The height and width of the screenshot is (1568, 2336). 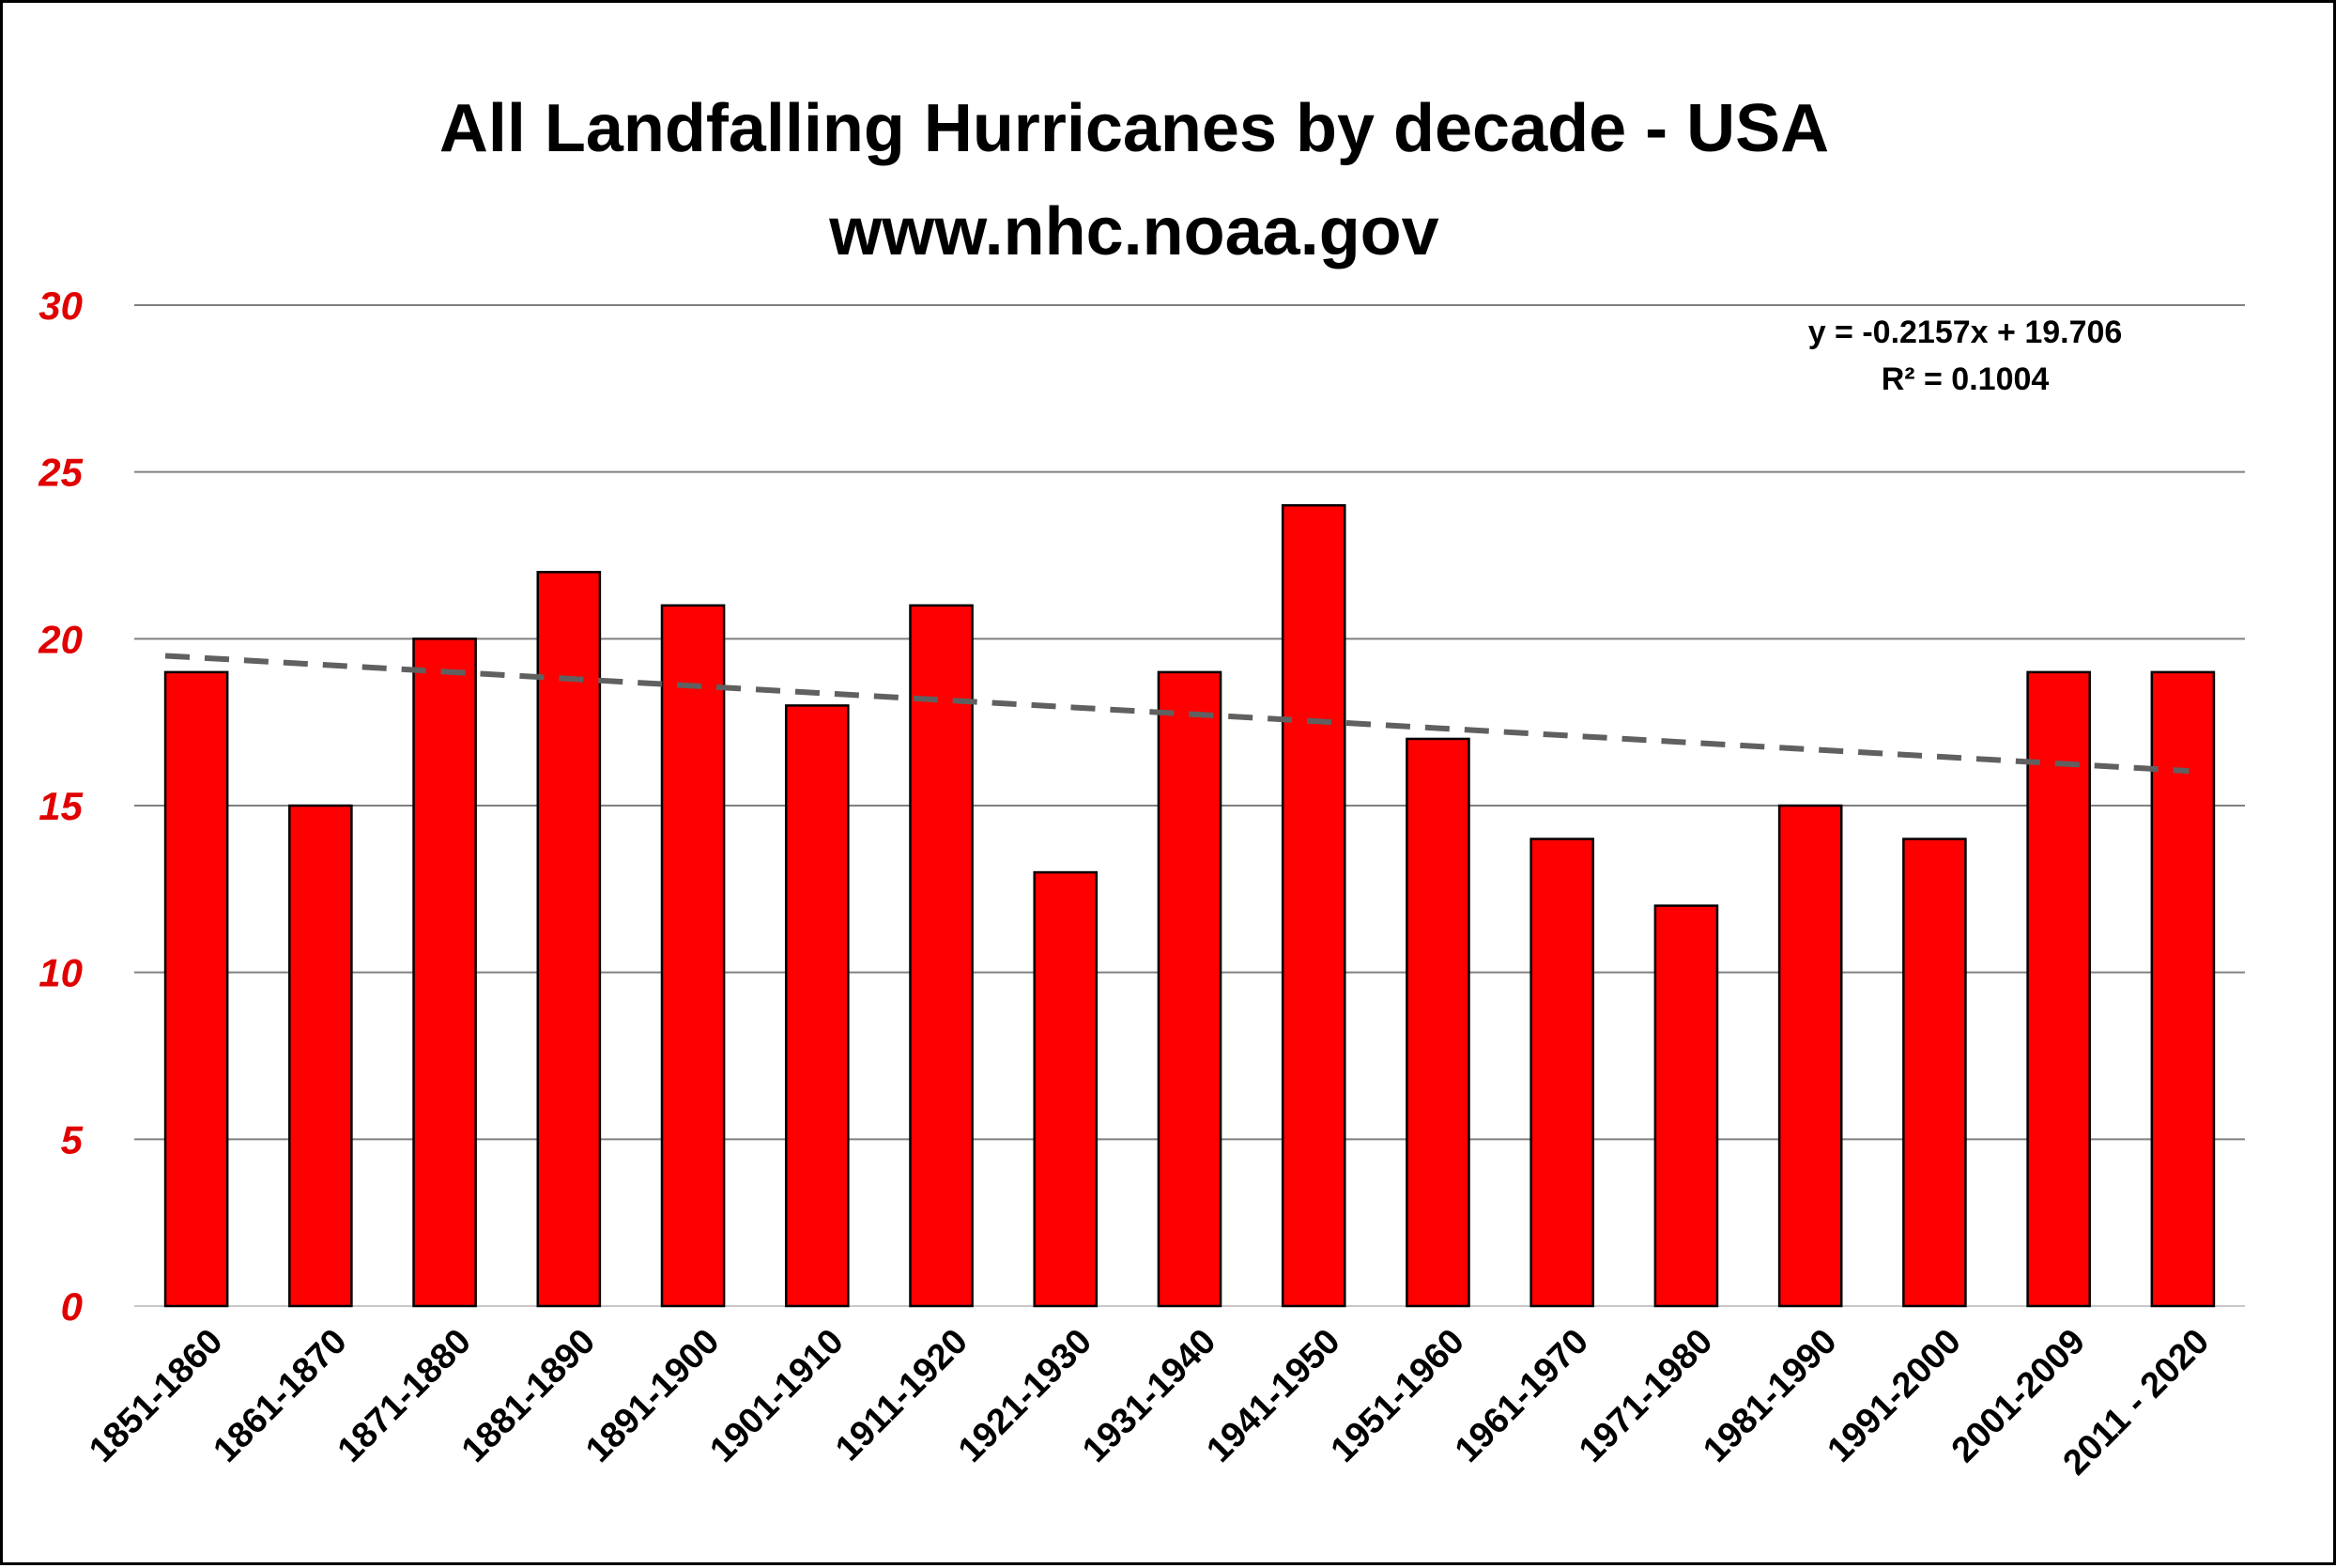 What do you see at coordinates (1189, 989) in the screenshot?
I see `bar-1931-1940` at bounding box center [1189, 989].